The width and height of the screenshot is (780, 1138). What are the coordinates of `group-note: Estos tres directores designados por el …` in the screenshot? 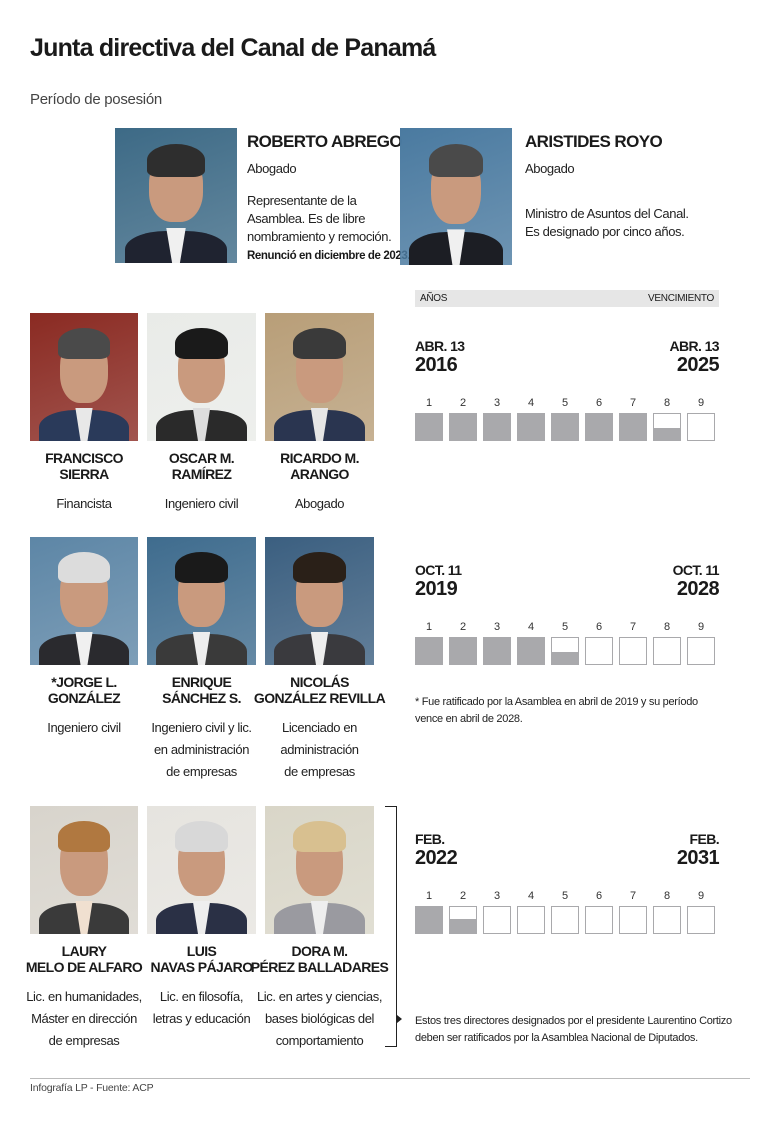 It's located at (573, 1029).